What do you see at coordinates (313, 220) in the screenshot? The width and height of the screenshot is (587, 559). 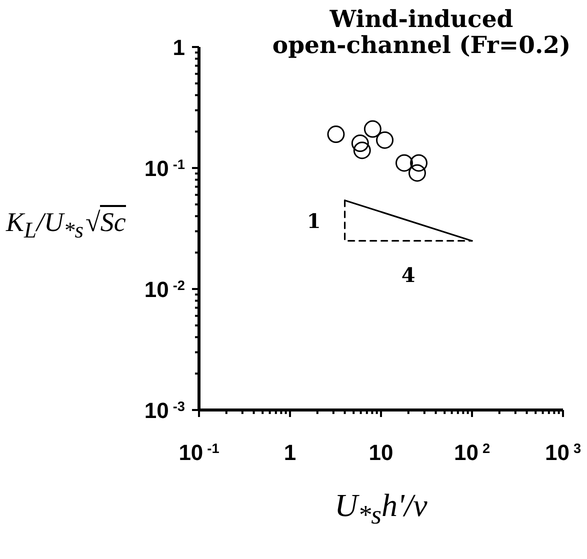 I see `annotation: 1` at bounding box center [313, 220].